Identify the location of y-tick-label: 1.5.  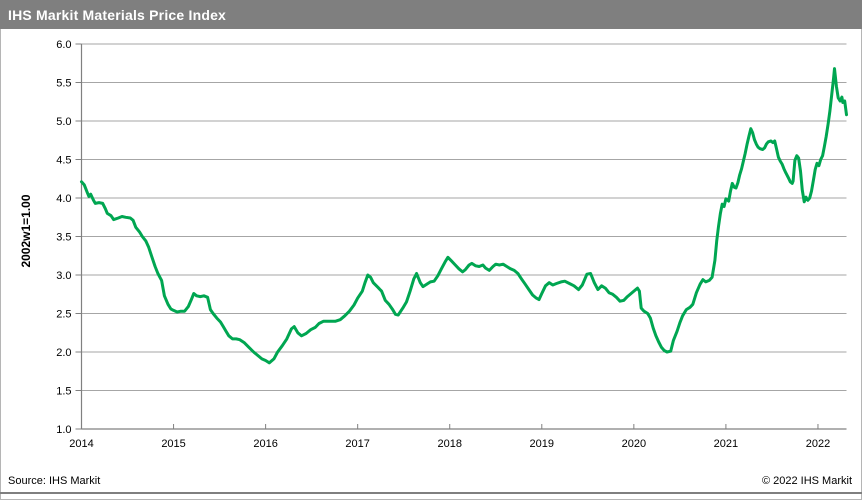
(63, 392).